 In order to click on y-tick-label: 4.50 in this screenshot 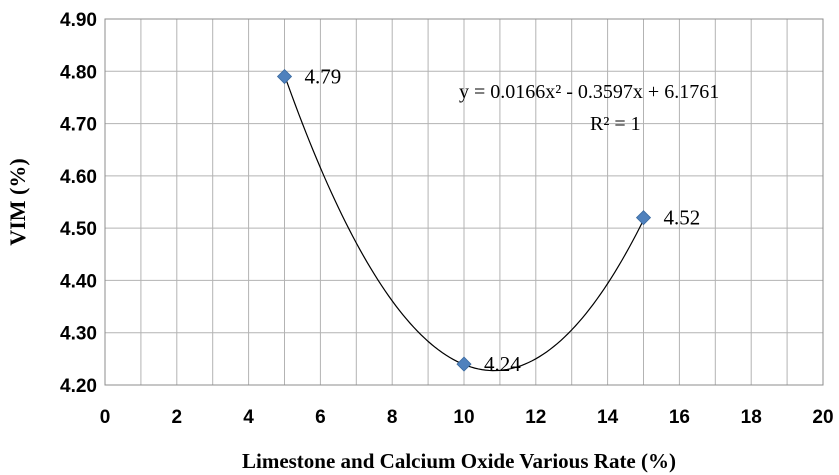, I will do `click(78, 229)`.